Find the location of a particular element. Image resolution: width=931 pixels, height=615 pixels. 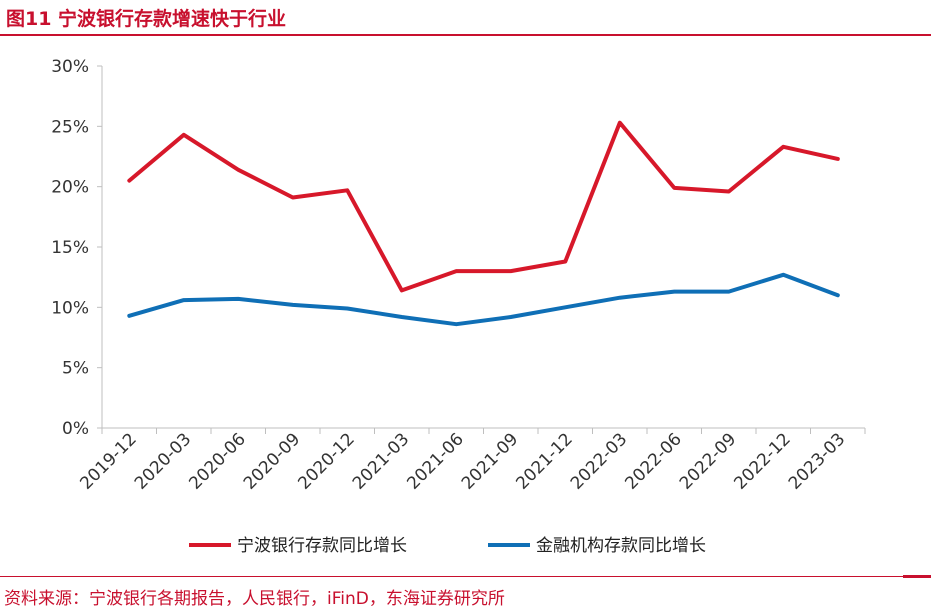

source-note: 资料来源：宁波银行各期报告，人民银行，iFinD，东海证券研究所 is located at coordinates (254, 599).